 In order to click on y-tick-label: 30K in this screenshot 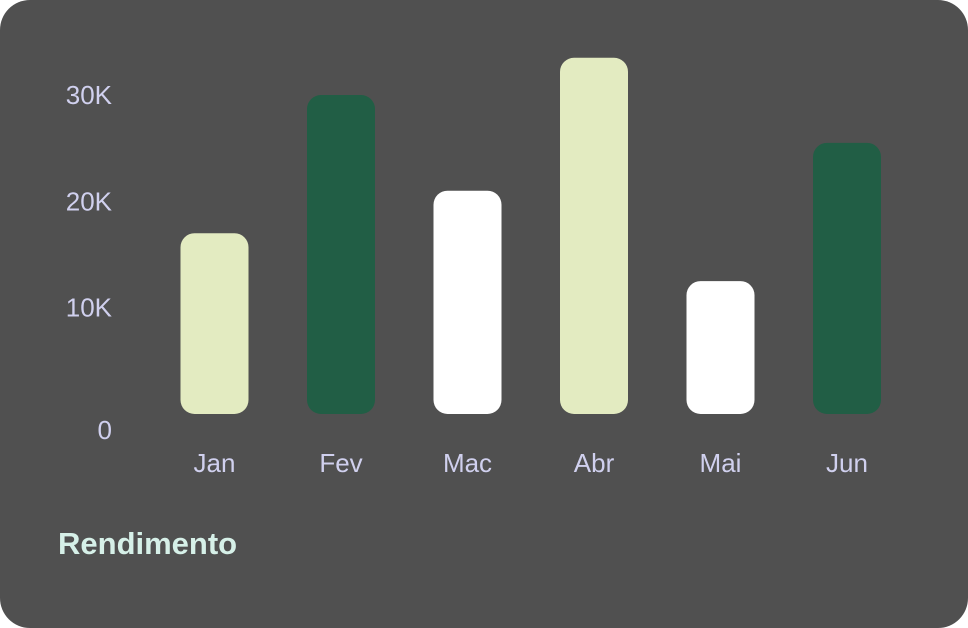, I will do `click(89, 95)`.